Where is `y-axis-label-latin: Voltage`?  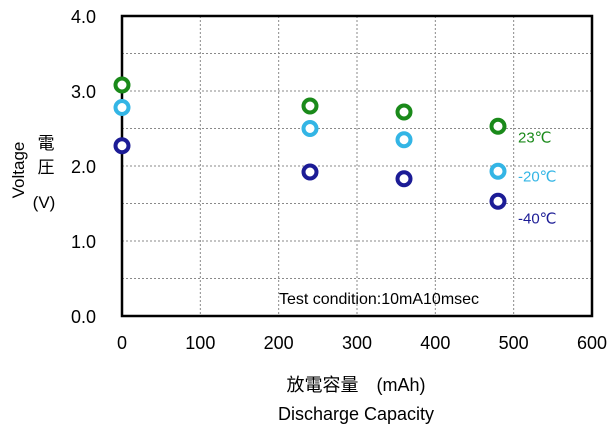
y-axis-label-latin: Voltage is located at coordinates (18, 170).